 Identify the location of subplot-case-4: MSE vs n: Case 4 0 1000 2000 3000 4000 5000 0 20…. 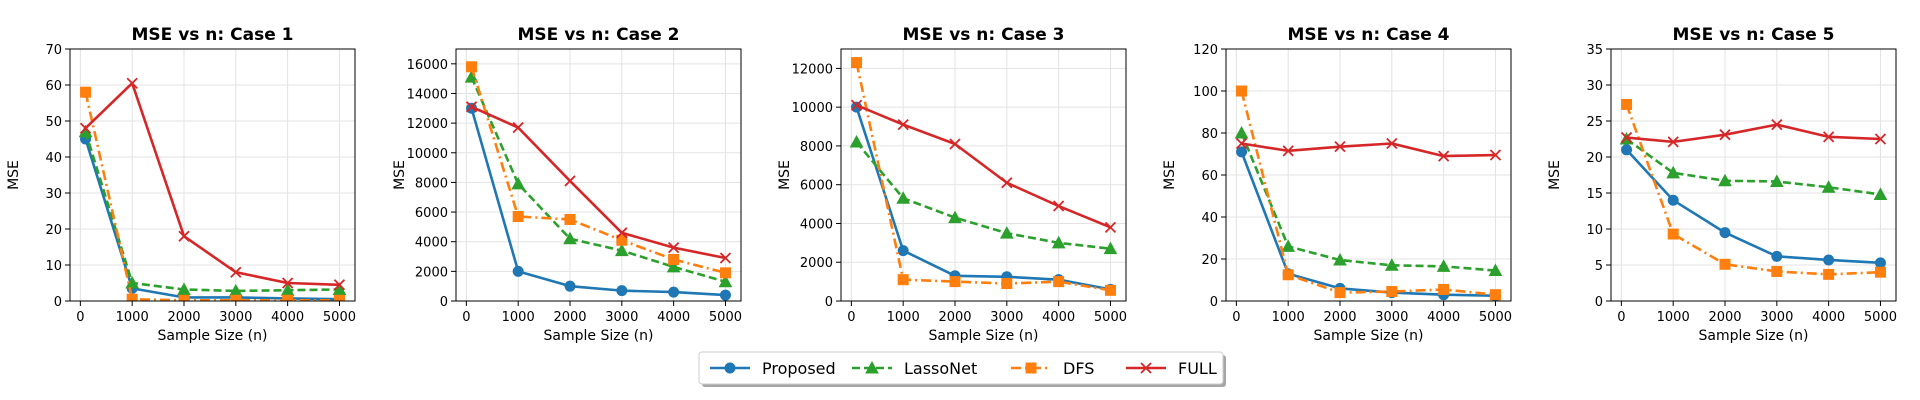
(1337, 184).